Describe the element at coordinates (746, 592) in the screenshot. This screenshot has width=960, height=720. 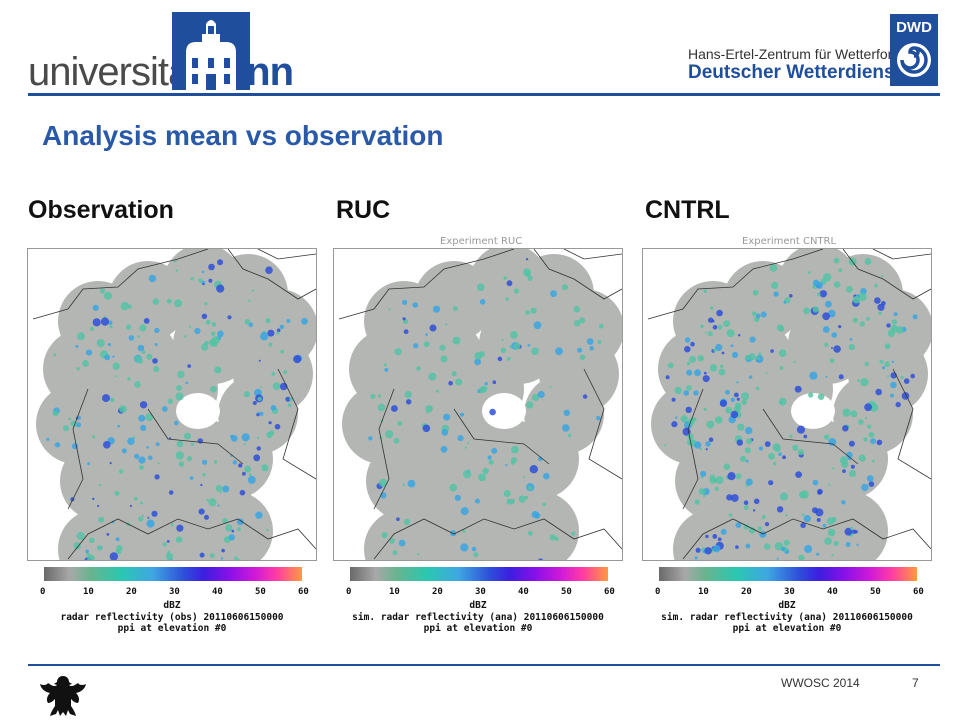
I see `colorbar-tick-label: 20` at that location.